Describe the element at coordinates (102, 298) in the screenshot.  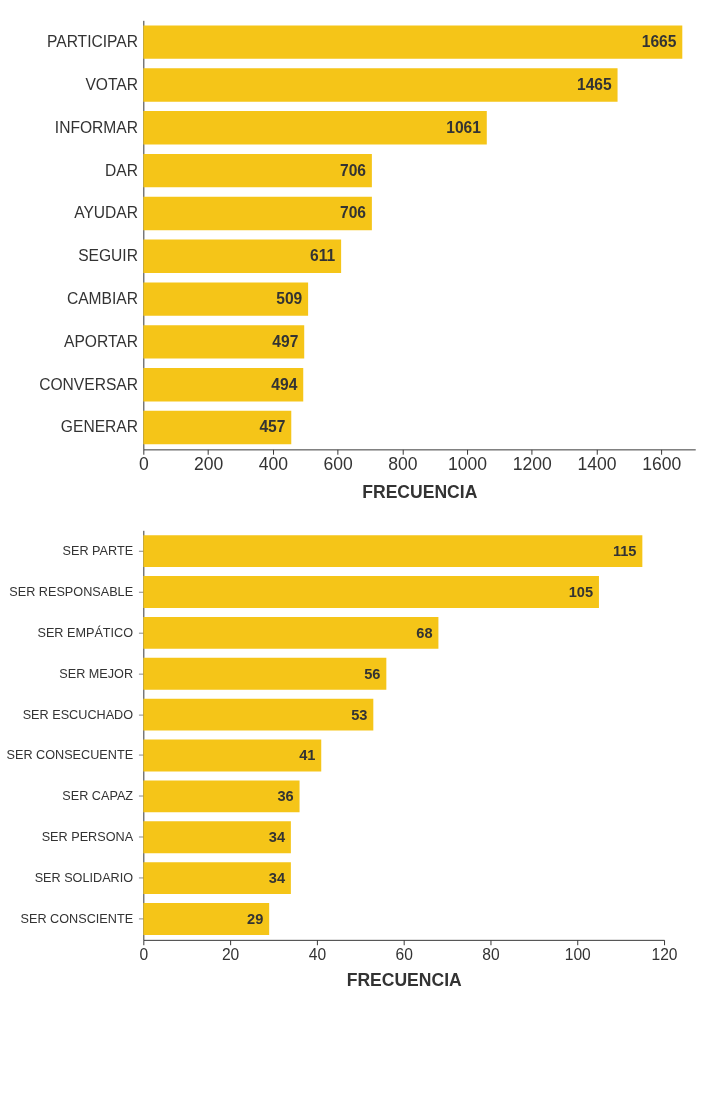
I see `y-tick-label: CAMBIAR` at that location.